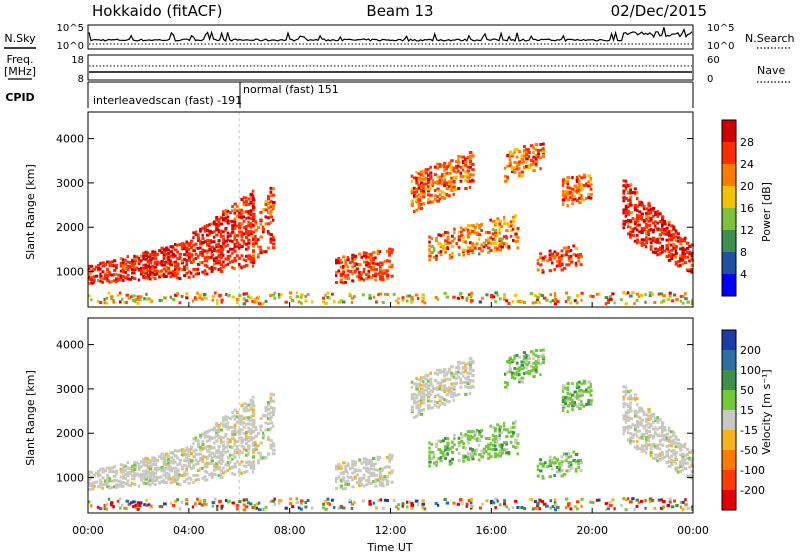 This screenshot has height=559, width=800. I want to click on noise-panel-frame, so click(390, 37).